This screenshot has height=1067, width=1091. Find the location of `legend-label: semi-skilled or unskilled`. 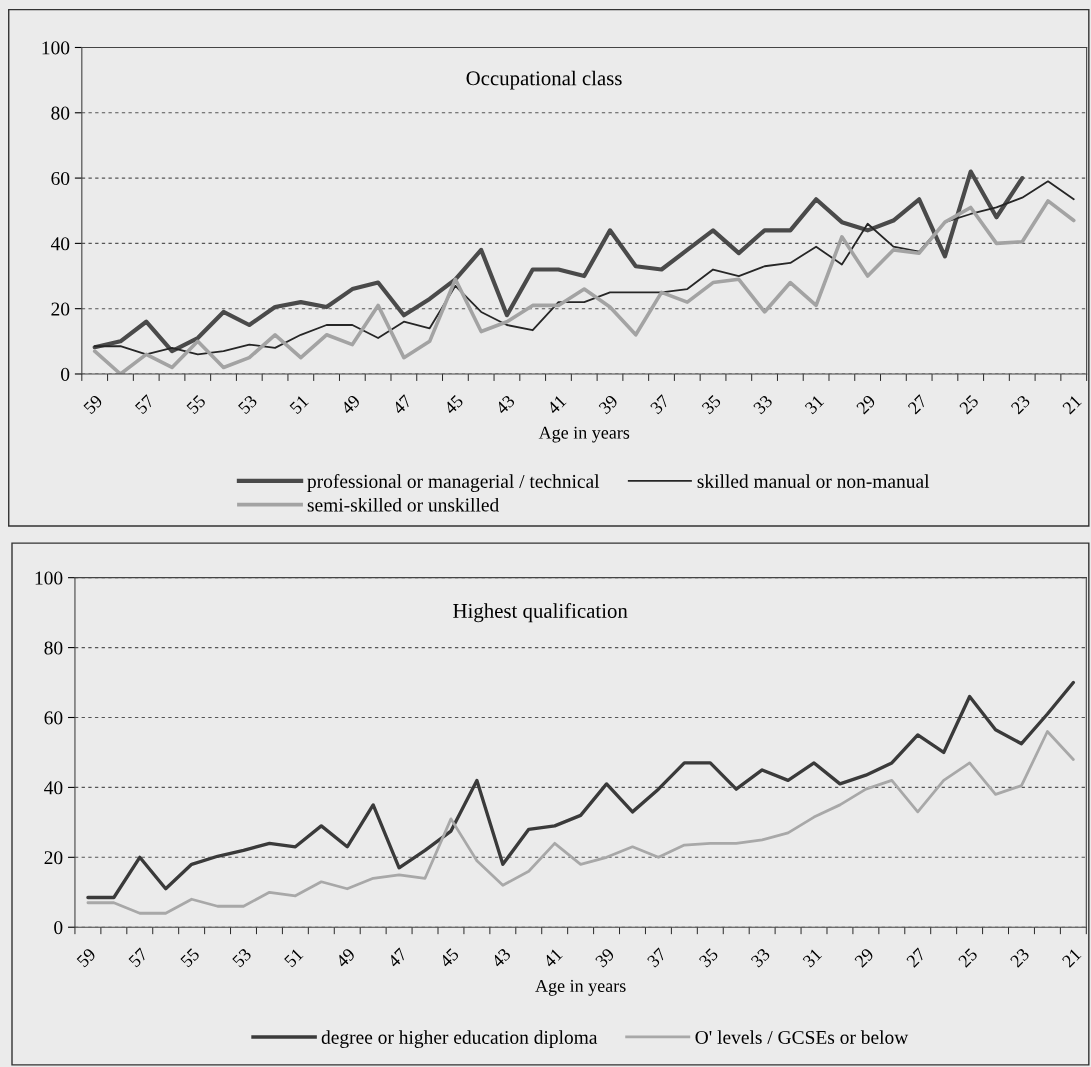

legend-label: semi-skilled or unskilled is located at coordinates (403, 504).